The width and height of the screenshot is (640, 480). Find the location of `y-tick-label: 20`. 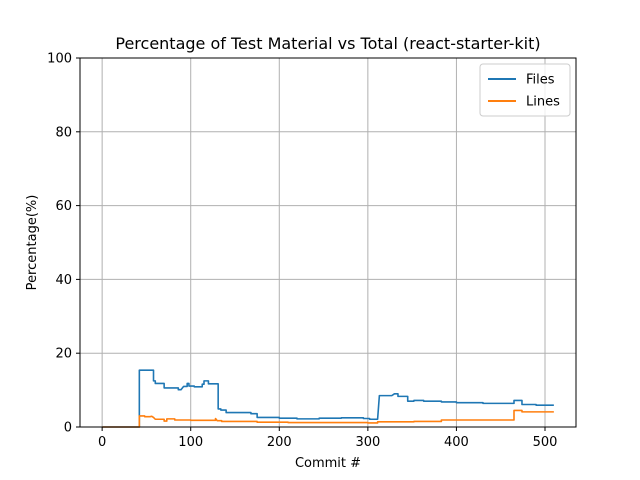

y-tick-label: 20 is located at coordinates (63, 354).